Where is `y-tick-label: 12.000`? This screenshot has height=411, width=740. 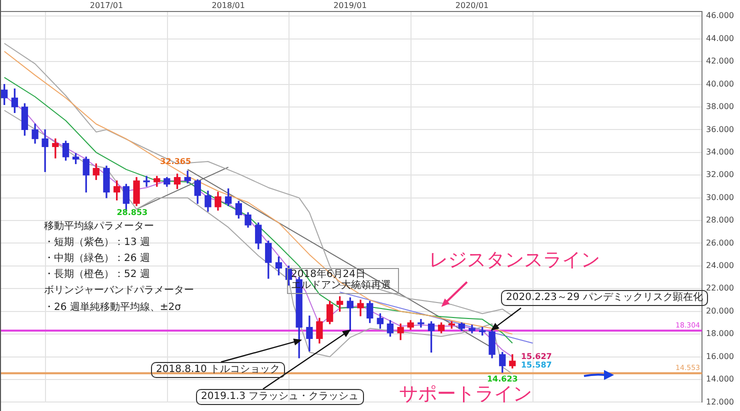 y-tick-label: 12.000 is located at coordinates (720, 401).